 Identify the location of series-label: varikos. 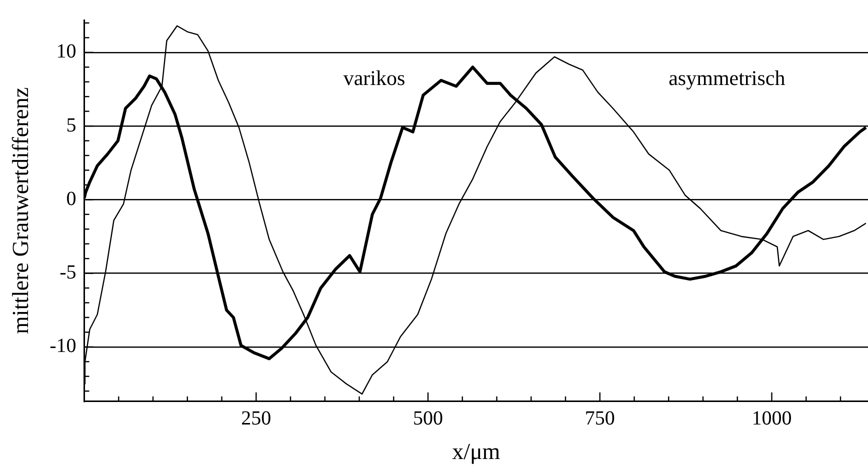
(374, 78).